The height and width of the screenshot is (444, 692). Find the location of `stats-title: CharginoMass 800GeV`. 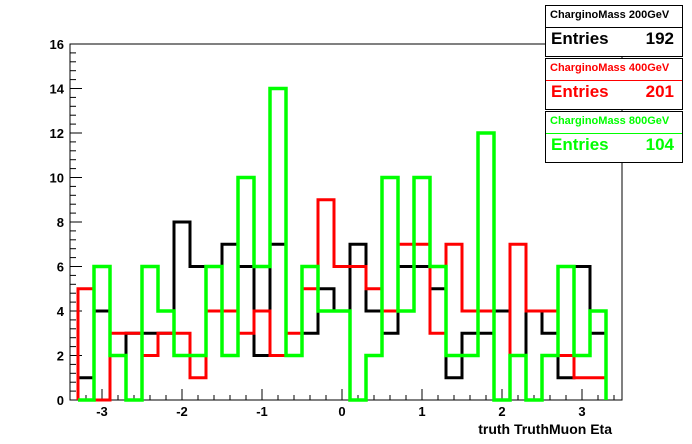

stats-title: CharginoMass 800GeV is located at coordinates (610, 121).